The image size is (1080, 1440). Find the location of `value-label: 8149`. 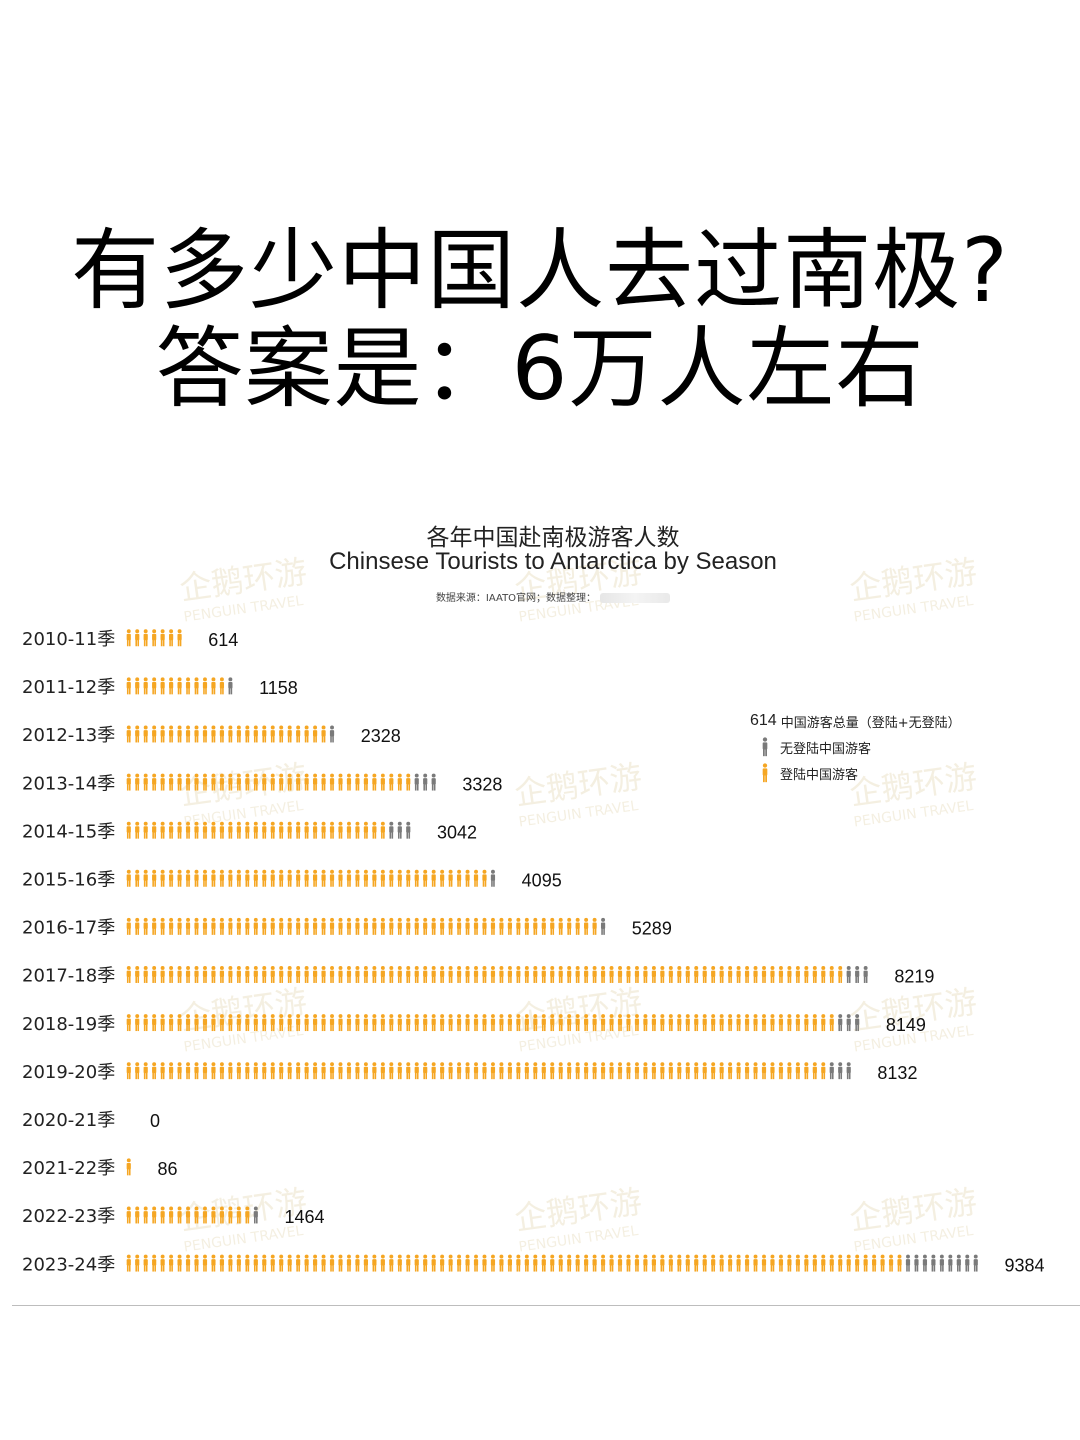

value-label: 8149 is located at coordinates (906, 1025).